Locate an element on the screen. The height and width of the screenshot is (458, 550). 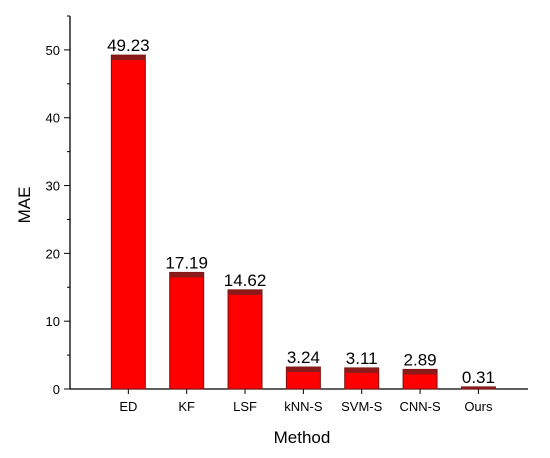
data-label-kf: 17.19 is located at coordinates (186, 262).